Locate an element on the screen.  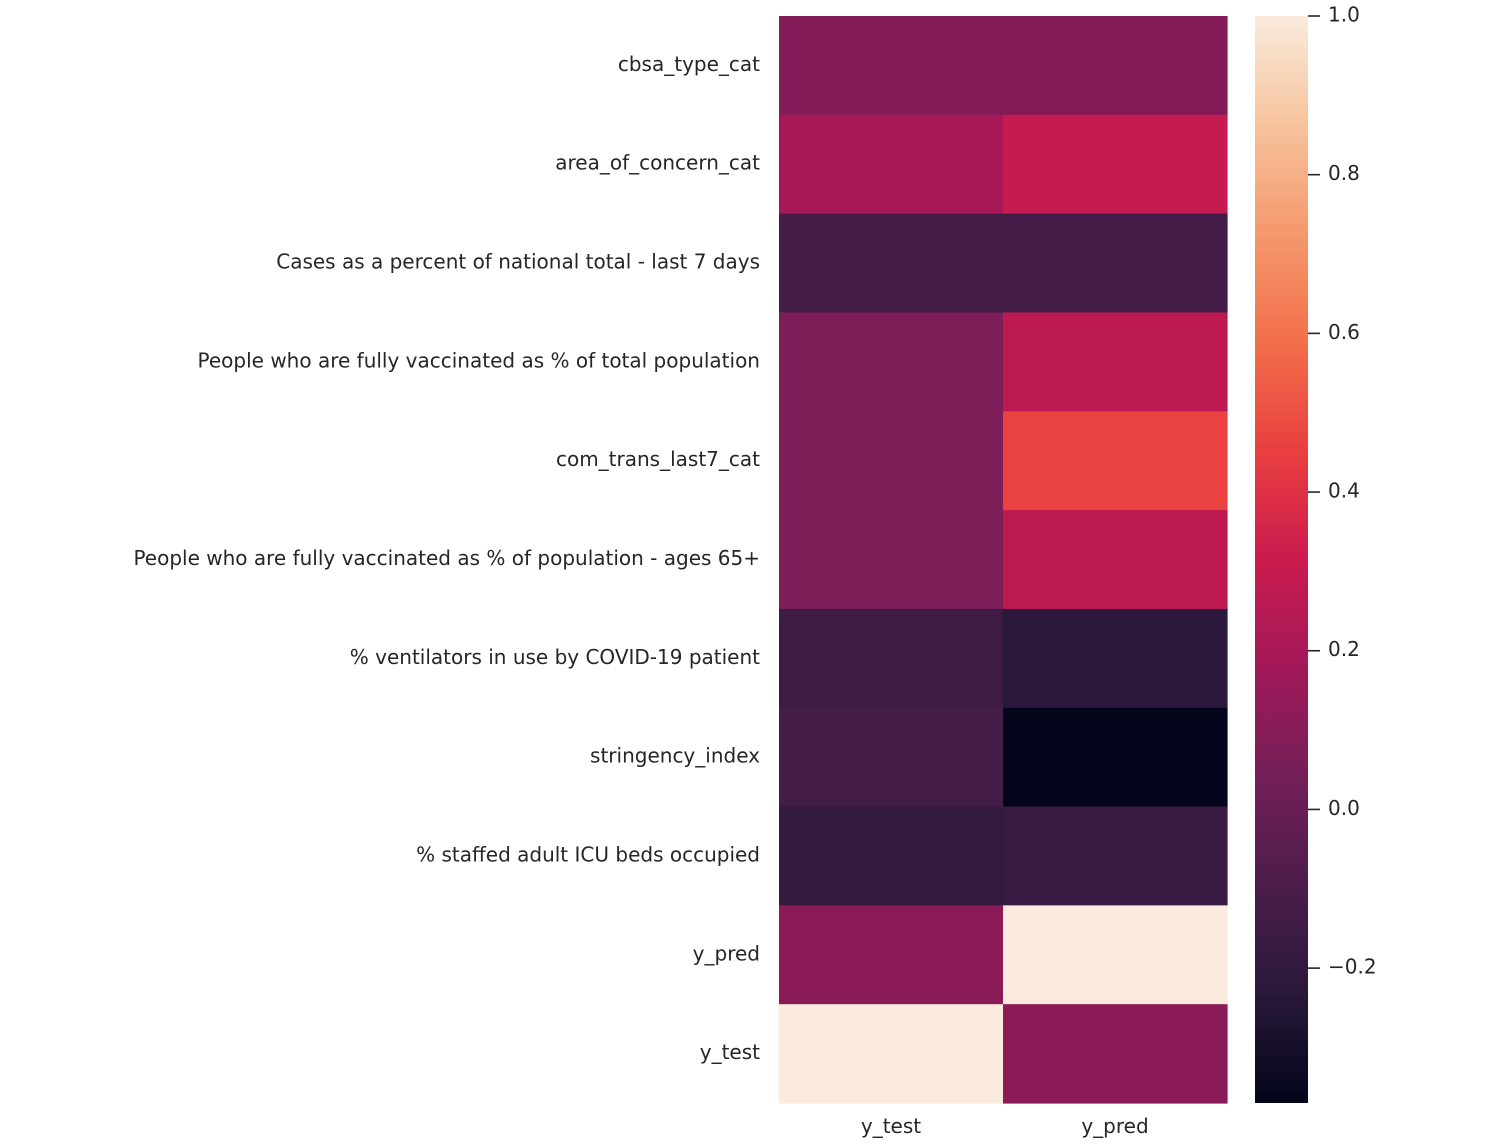
colorbar-tick-label: 0.0 is located at coordinates (1344, 808).